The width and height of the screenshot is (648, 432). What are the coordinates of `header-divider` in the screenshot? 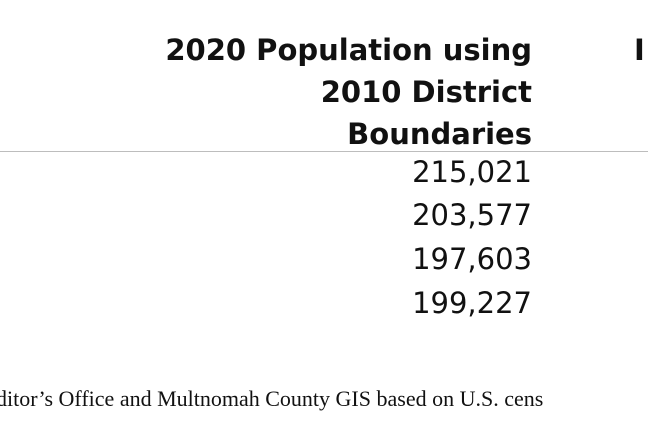 It's located at (324, 151).